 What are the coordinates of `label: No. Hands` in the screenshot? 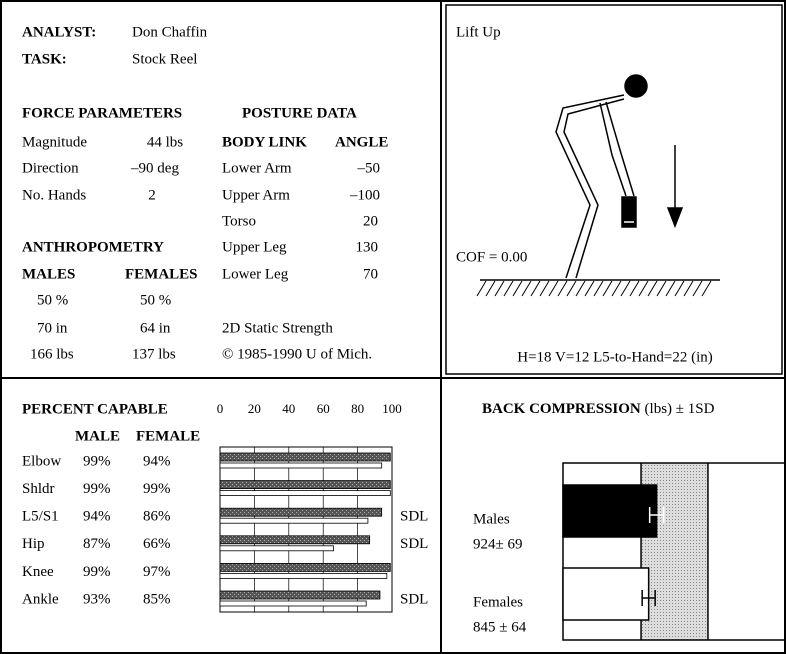 It's located at (54, 195).